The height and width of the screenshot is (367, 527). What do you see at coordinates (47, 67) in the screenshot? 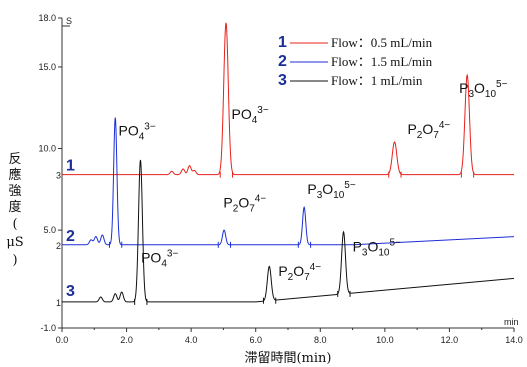
I see `y-tick-label: 15.0` at bounding box center [47, 67].